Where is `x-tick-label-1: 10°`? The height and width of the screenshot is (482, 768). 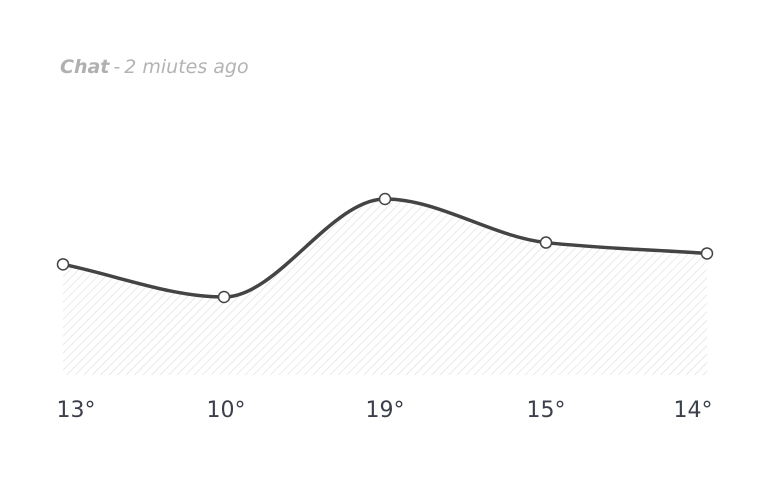
x-tick-label-1: 10° is located at coordinates (226, 410).